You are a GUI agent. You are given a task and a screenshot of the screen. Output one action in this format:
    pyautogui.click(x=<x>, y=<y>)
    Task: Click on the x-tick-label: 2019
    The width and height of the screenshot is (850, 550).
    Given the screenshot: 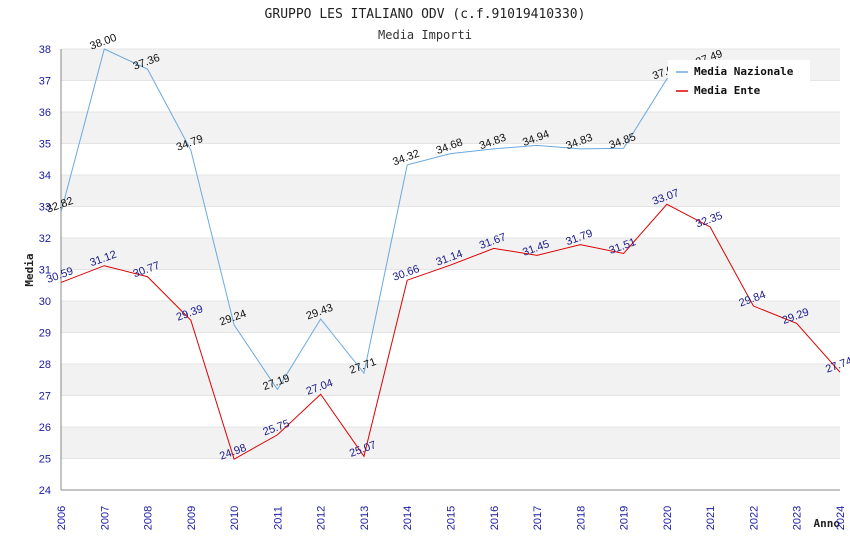 What is the action you would take?
    pyautogui.click(x=625, y=518)
    